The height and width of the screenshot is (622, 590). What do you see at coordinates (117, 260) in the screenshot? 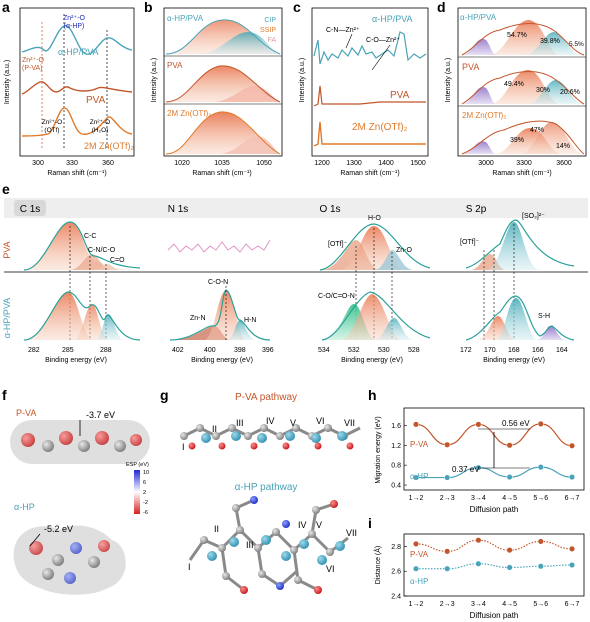
I see `e-c1s-ann-co: C=O` at bounding box center [117, 260].